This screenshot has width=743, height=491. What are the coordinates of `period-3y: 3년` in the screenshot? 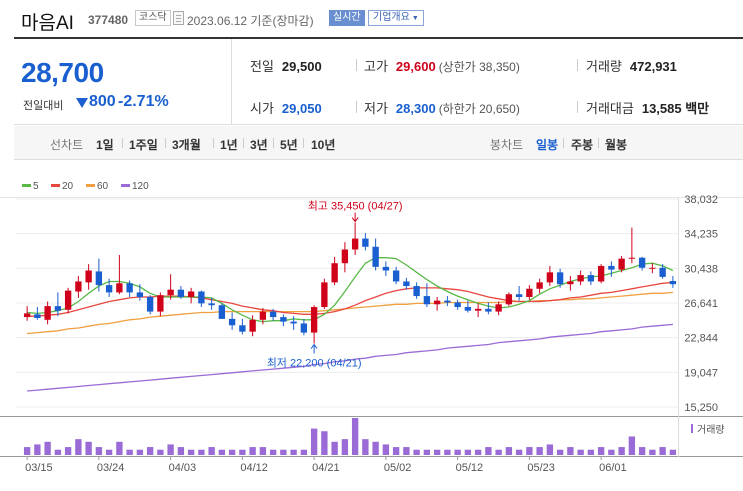 It's located at (259, 145).